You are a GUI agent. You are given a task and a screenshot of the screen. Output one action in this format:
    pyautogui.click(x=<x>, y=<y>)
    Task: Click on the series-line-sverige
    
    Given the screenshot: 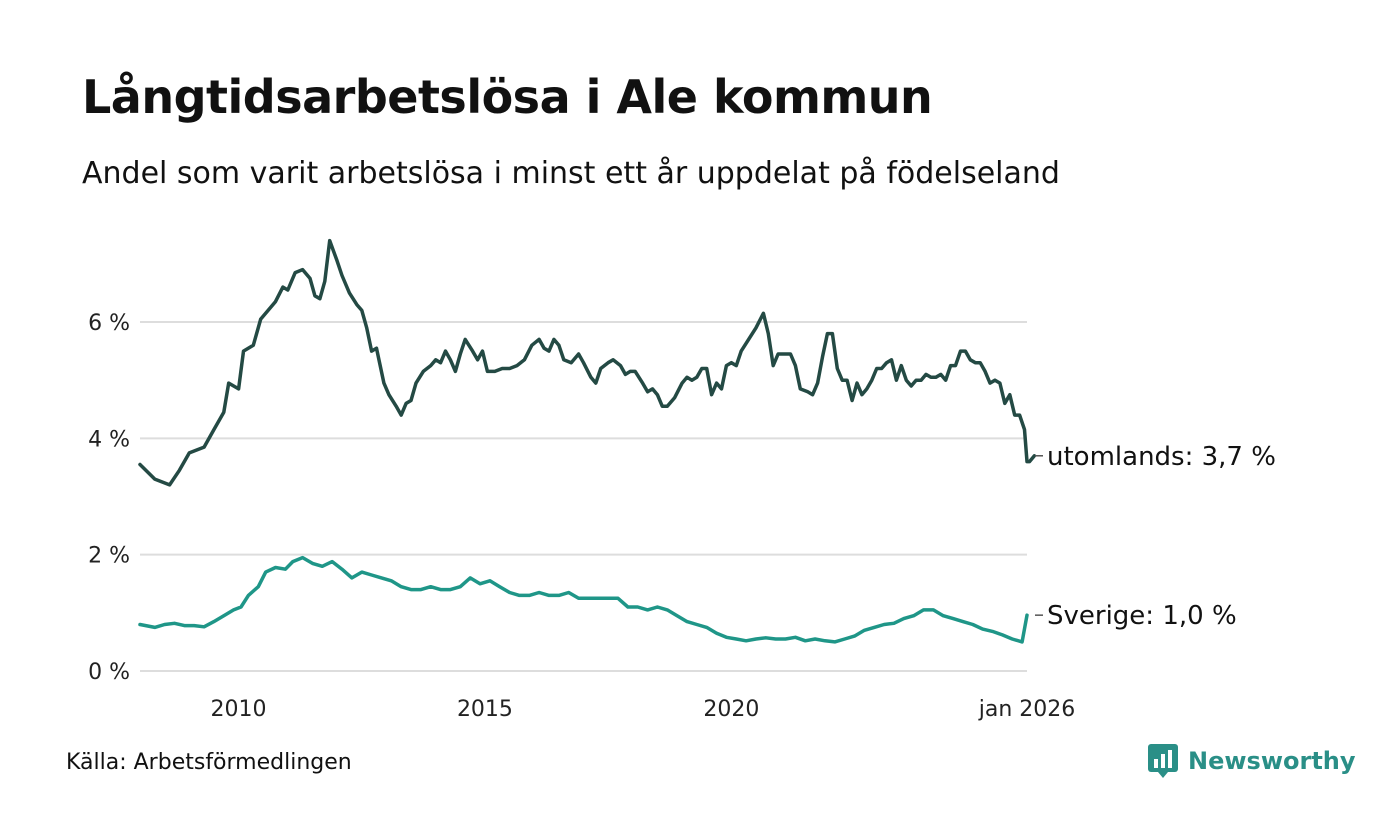 What is the action you would take?
    pyautogui.click(x=583, y=599)
    